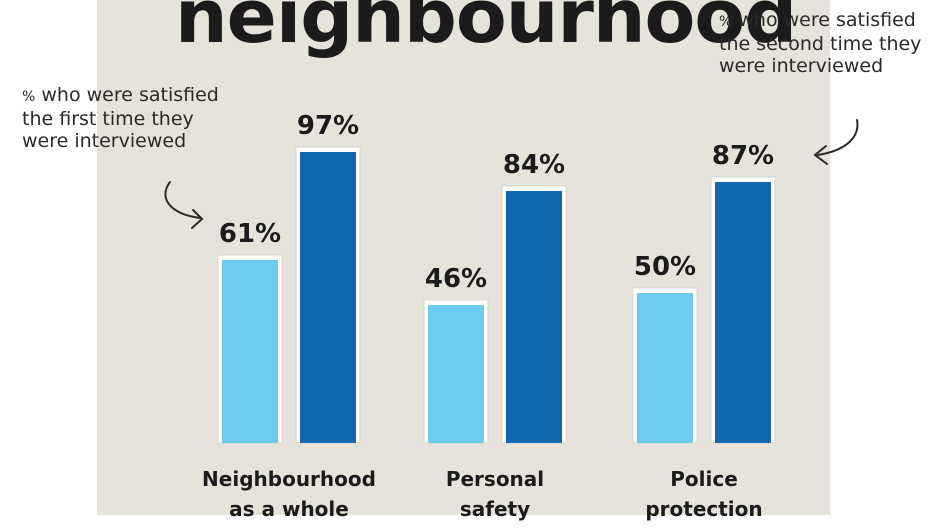 Image resolution: width=952 pixels, height=529 pixels. What do you see at coordinates (704, 479) in the screenshot?
I see `category-label-2-line-0: Police` at bounding box center [704, 479].